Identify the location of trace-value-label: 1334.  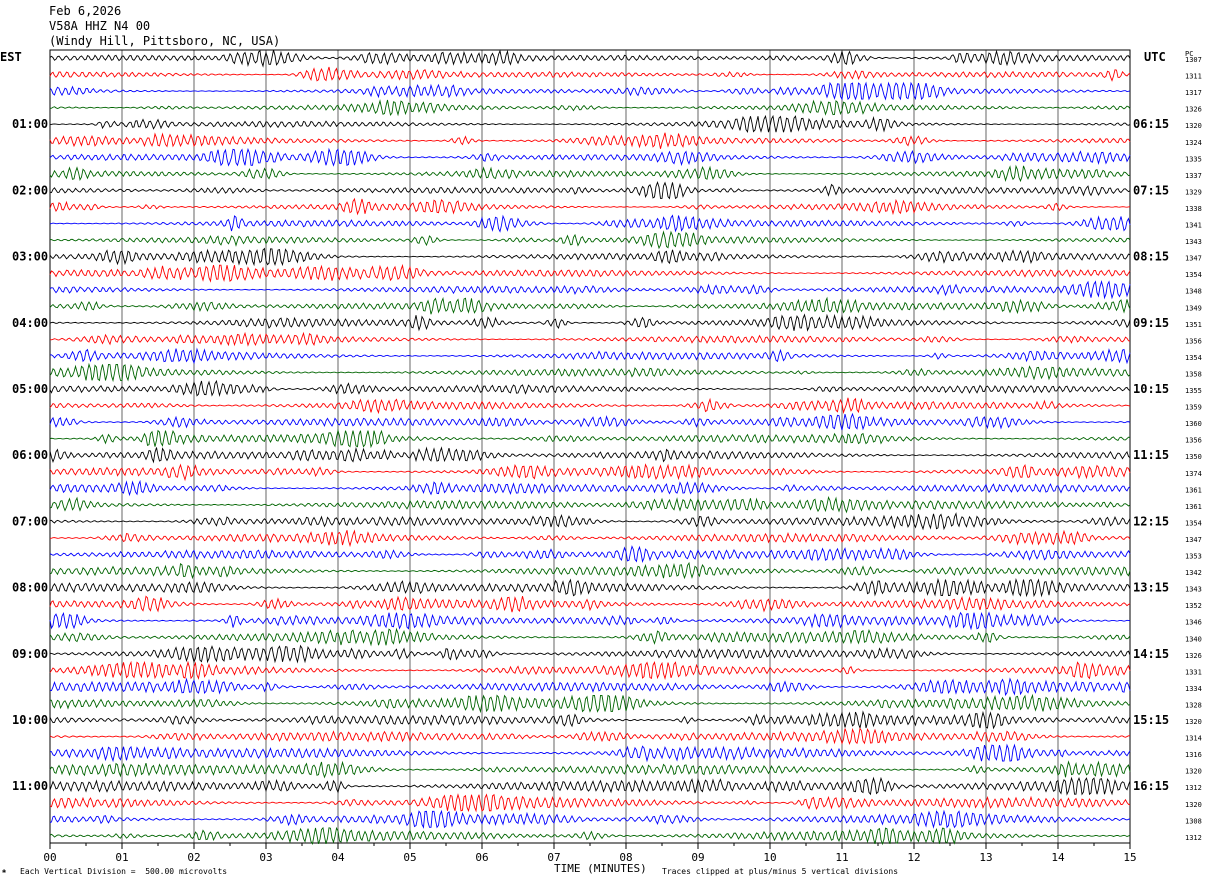
(1193, 689).